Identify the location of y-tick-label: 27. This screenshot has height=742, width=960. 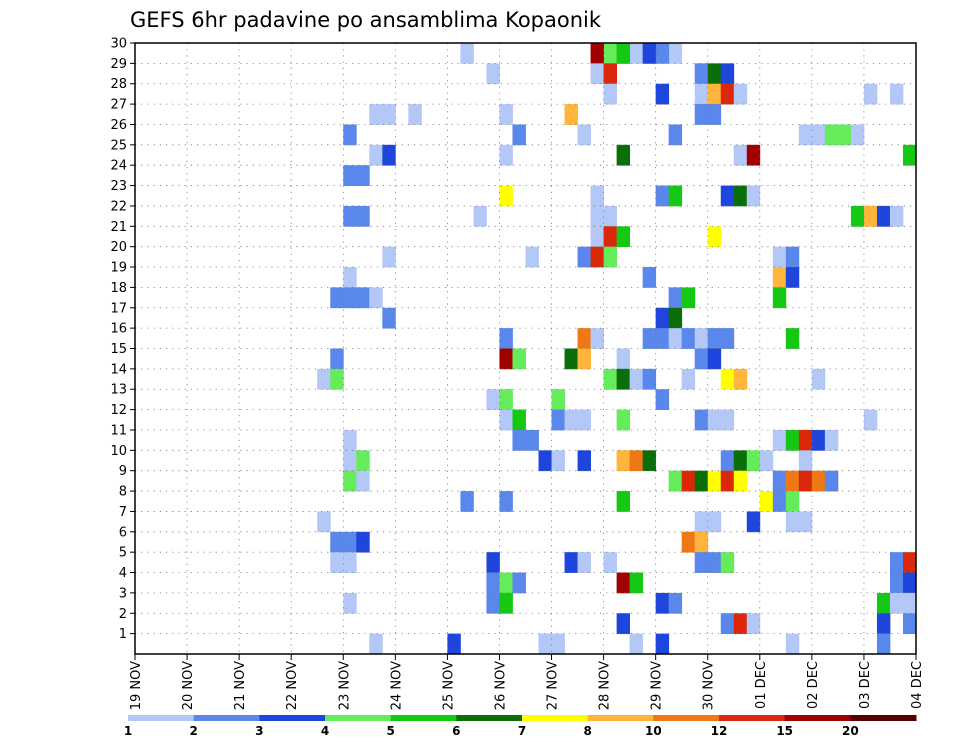
(118, 105).